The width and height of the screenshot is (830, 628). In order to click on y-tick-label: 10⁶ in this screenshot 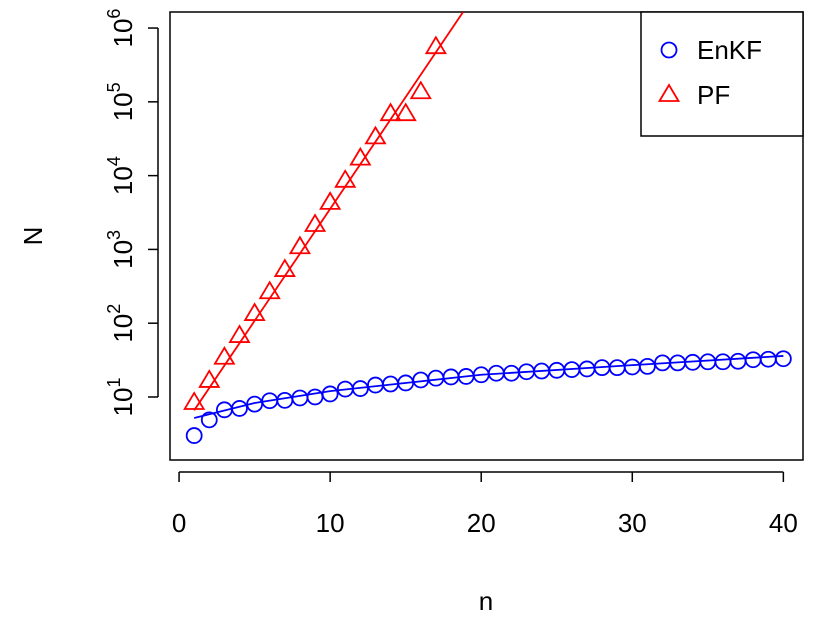, I will do `click(121, 28)`.